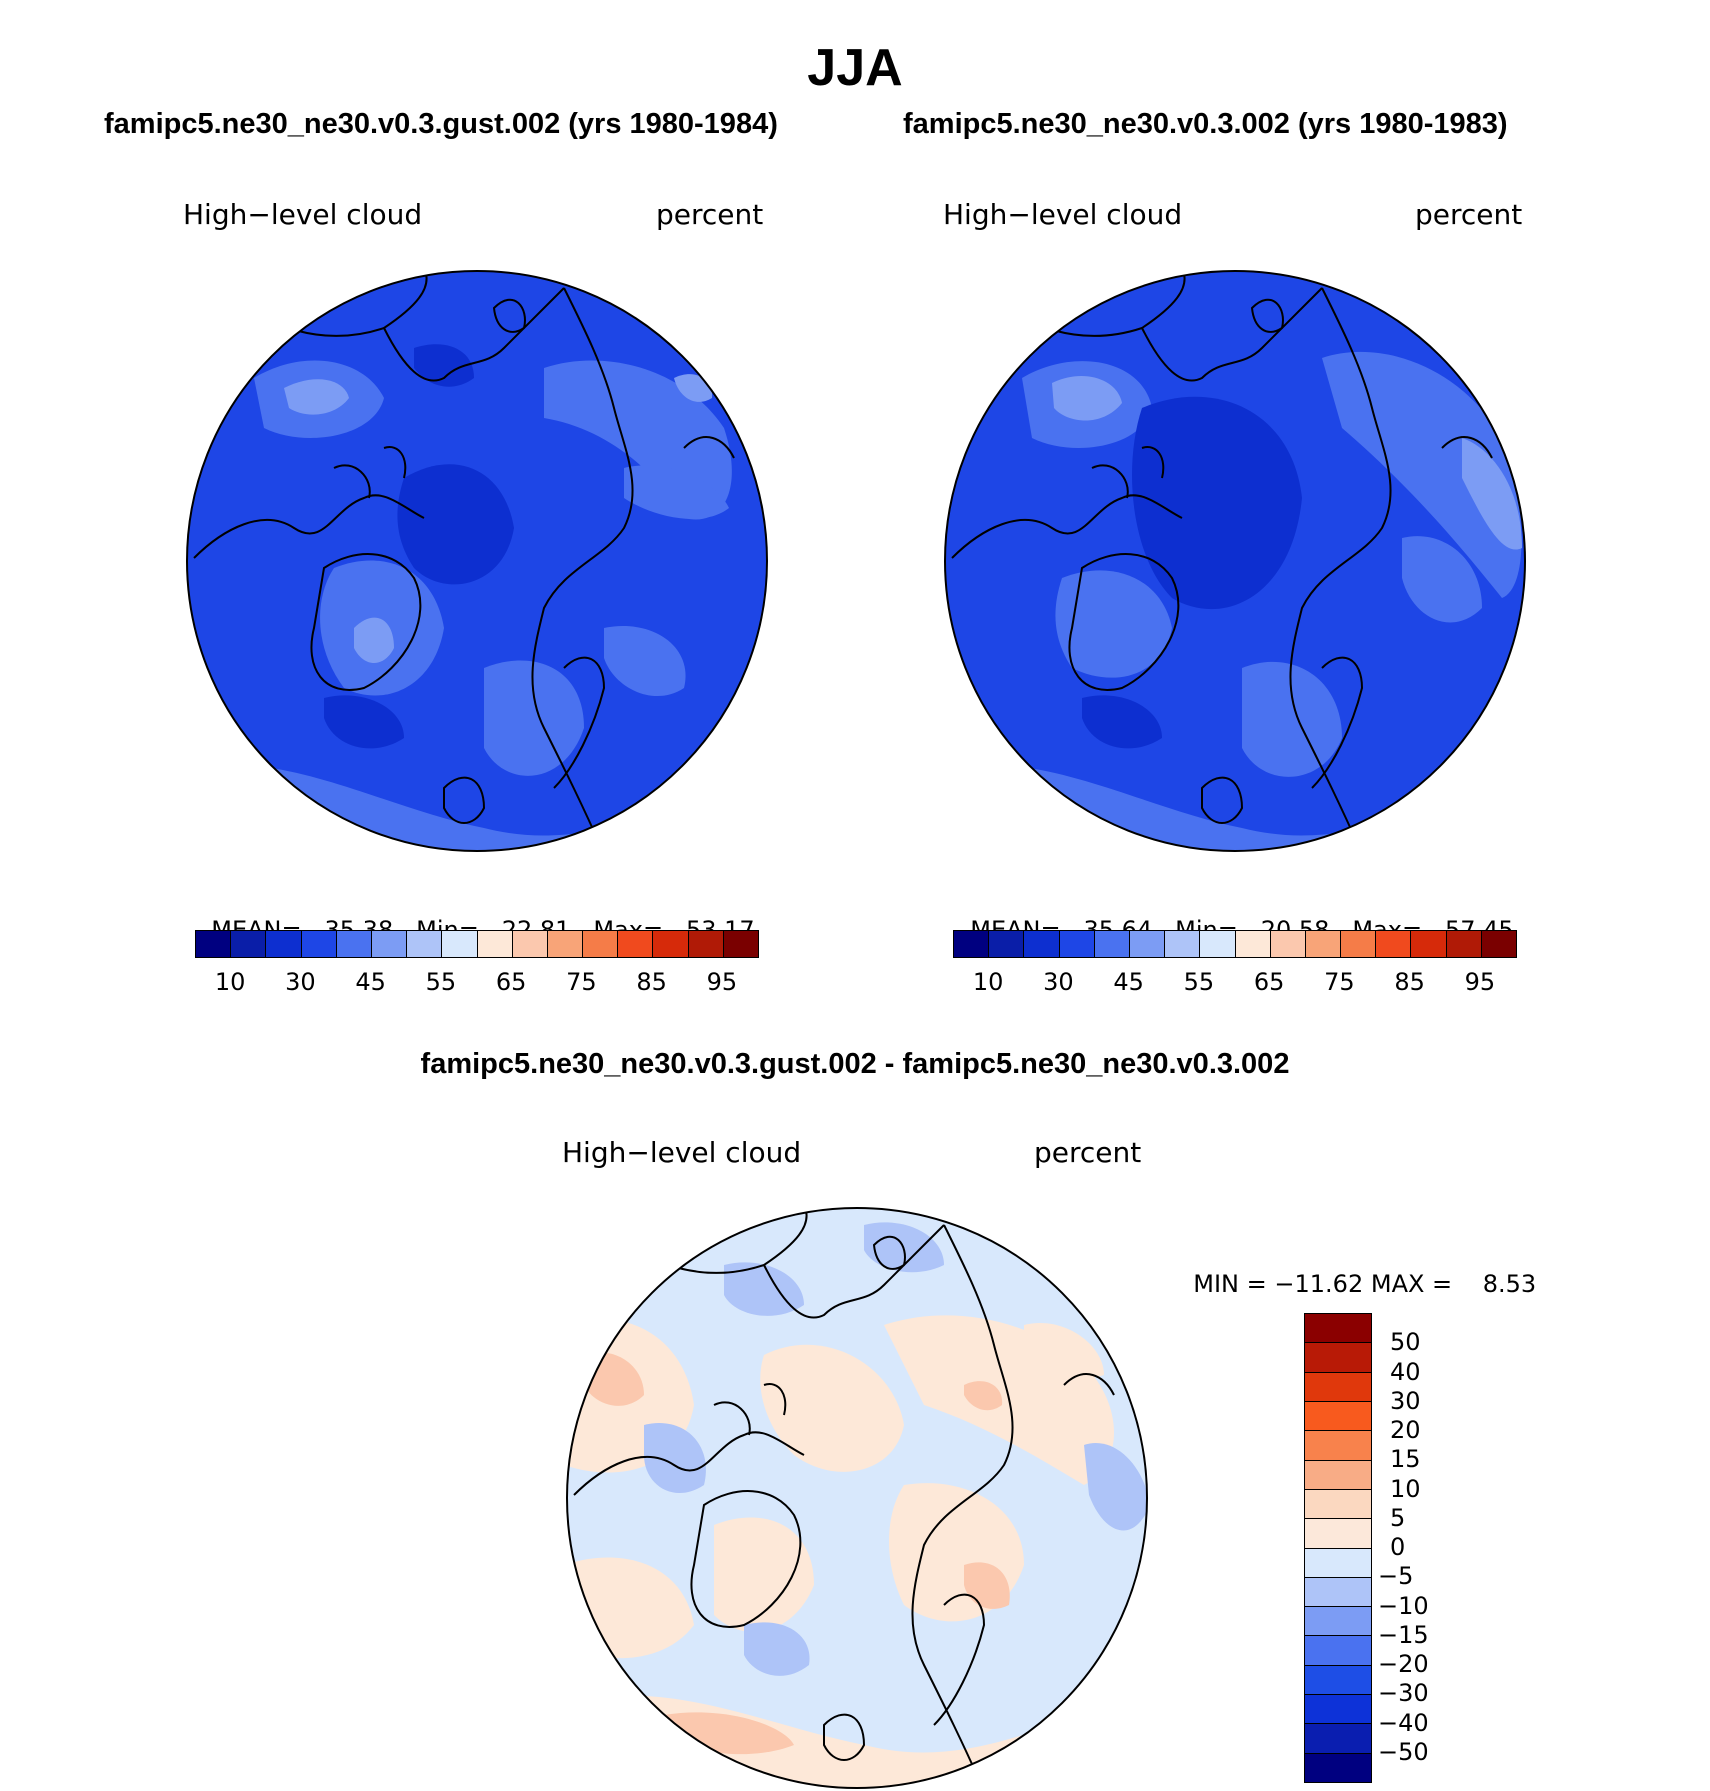 The image size is (1710, 1791). I want to click on diff-max-value: 8.53, so click(1509, 1284).